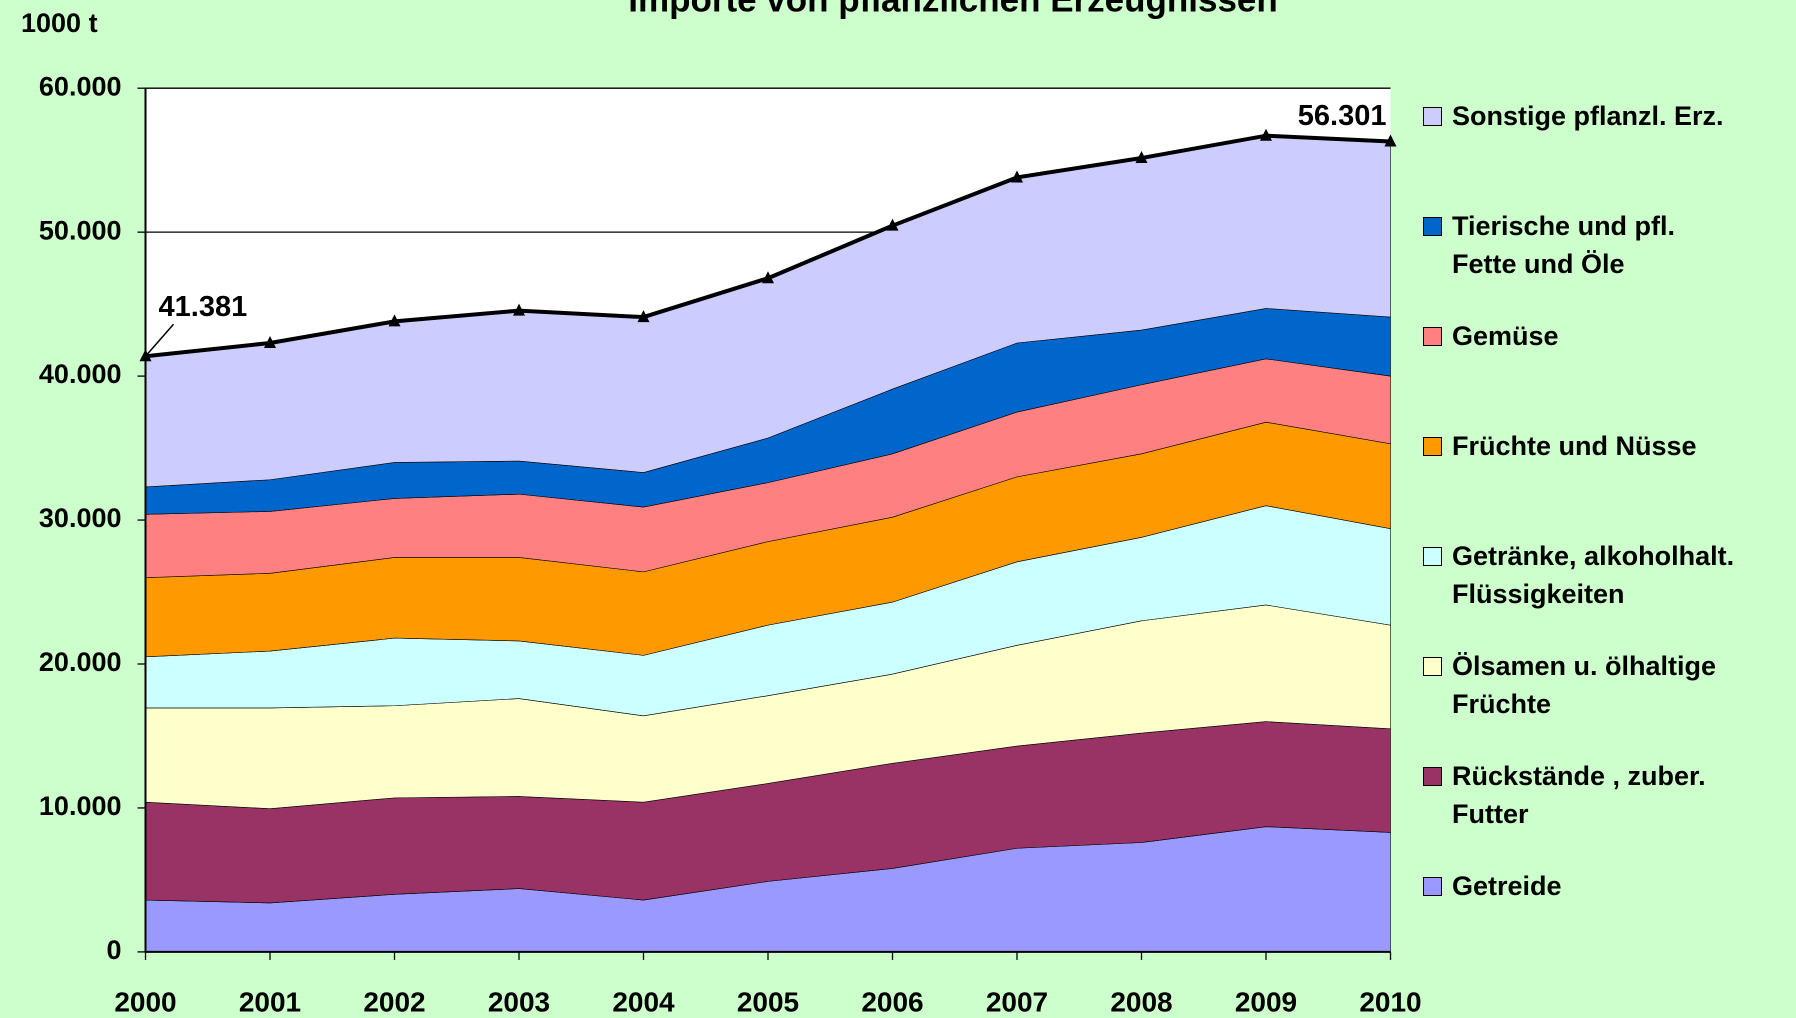 The height and width of the screenshot is (1018, 1796). I want to click on legend-item: Gemüse, so click(1491, 336).